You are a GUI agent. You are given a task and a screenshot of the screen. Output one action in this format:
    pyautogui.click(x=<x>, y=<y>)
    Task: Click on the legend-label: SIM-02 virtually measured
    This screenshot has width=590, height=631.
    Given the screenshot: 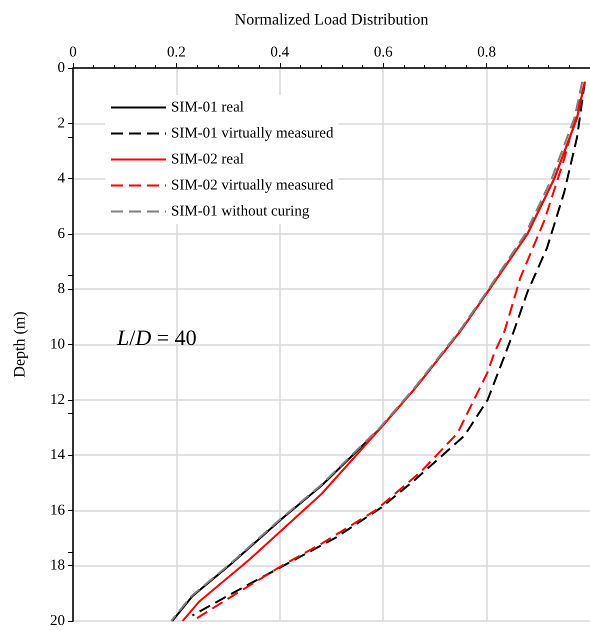 What is the action you would take?
    pyautogui.click(x=252, y=186)
    